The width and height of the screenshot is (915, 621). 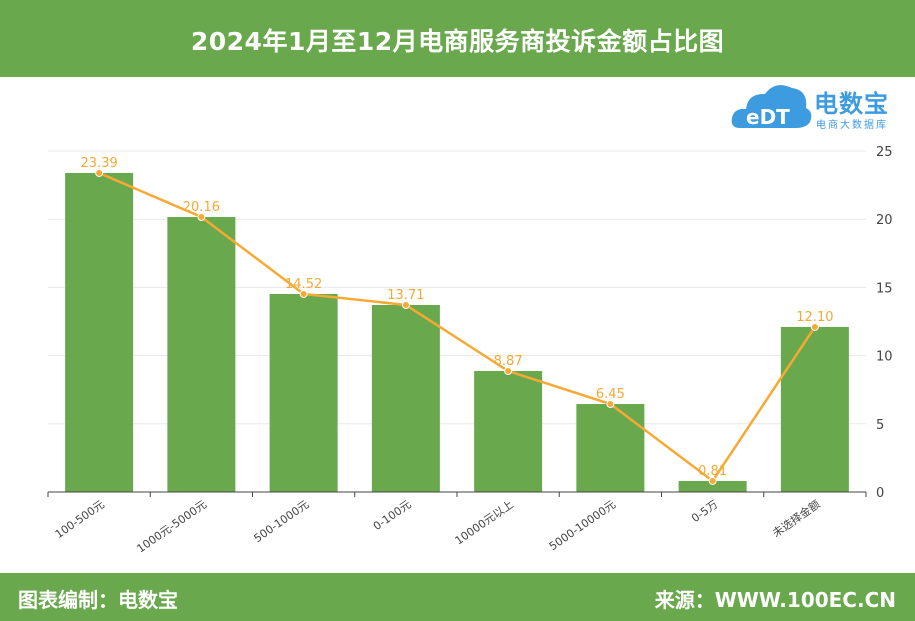 What do you see at coordinates (884, 152) in the screenshot?
I see `y-tick-label: 25` at bounding box center [884, 152].